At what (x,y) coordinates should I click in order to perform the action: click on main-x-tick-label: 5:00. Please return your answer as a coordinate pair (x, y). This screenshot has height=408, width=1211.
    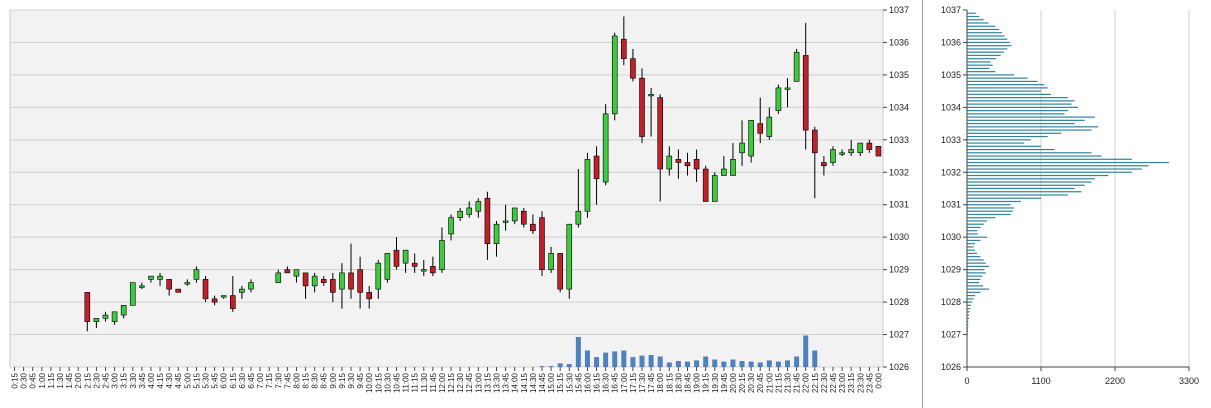
    Looking at the image, I should click on (187, 380).